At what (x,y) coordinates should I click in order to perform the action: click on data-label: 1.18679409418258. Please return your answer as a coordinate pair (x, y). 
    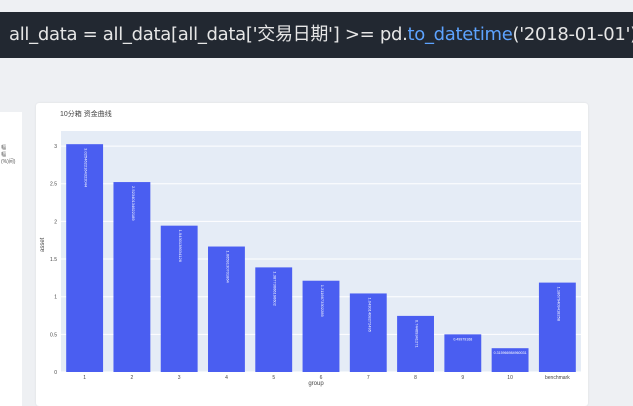
    Looking at the image, I should click on (558, 304).